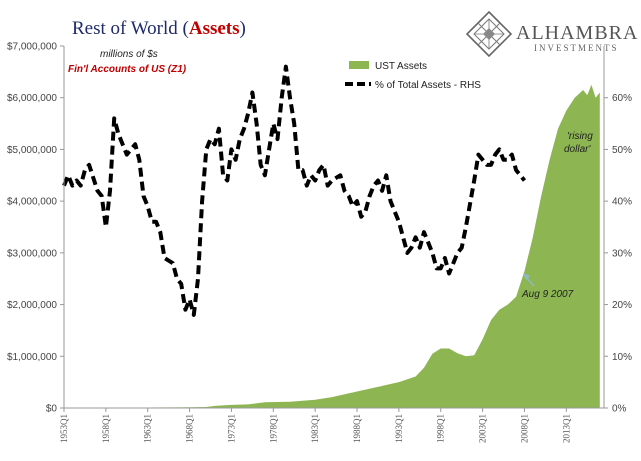 This screenshot has height=461, width=641. Describe the element at coordinates (524, 428) in the screenshot. I see `x-tick-label: 2008Q1` at that location.